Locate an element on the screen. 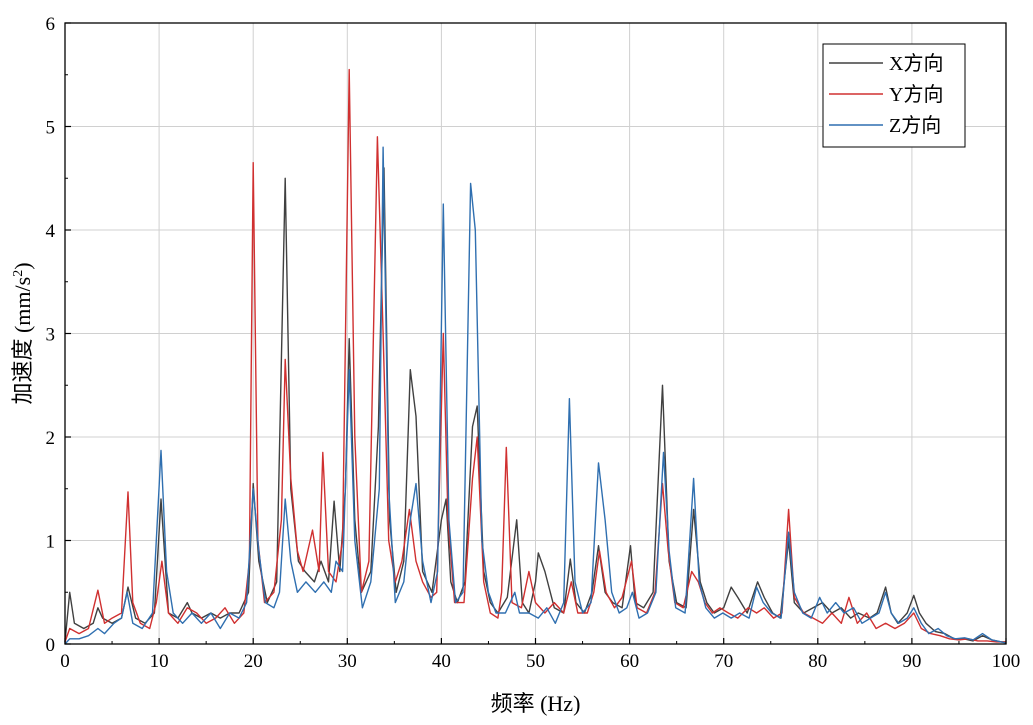 The width and height of the screenshot is (1033, 725). legend-box is located at coordinates (894, 95).